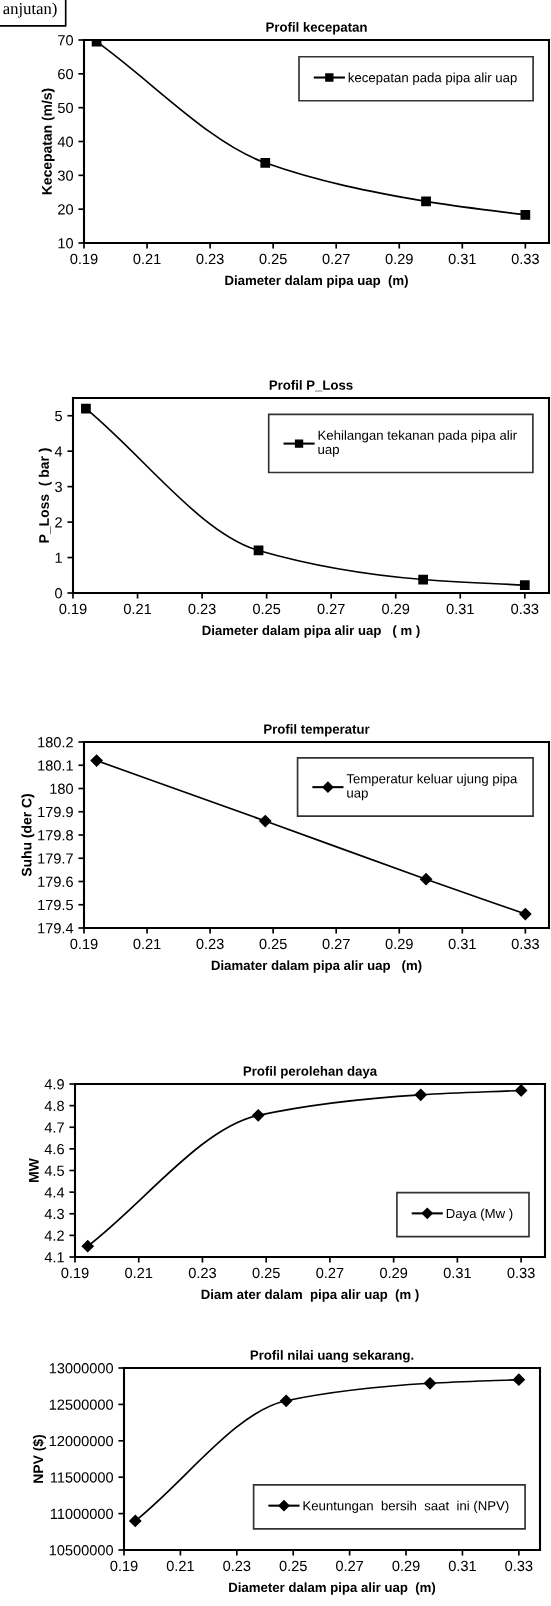 Image resolution: width=551 pixels, height=1606 pixels. I want to click on x-axis-title: Diameter dalam pipa alir uap (m), so click(332, 1588).